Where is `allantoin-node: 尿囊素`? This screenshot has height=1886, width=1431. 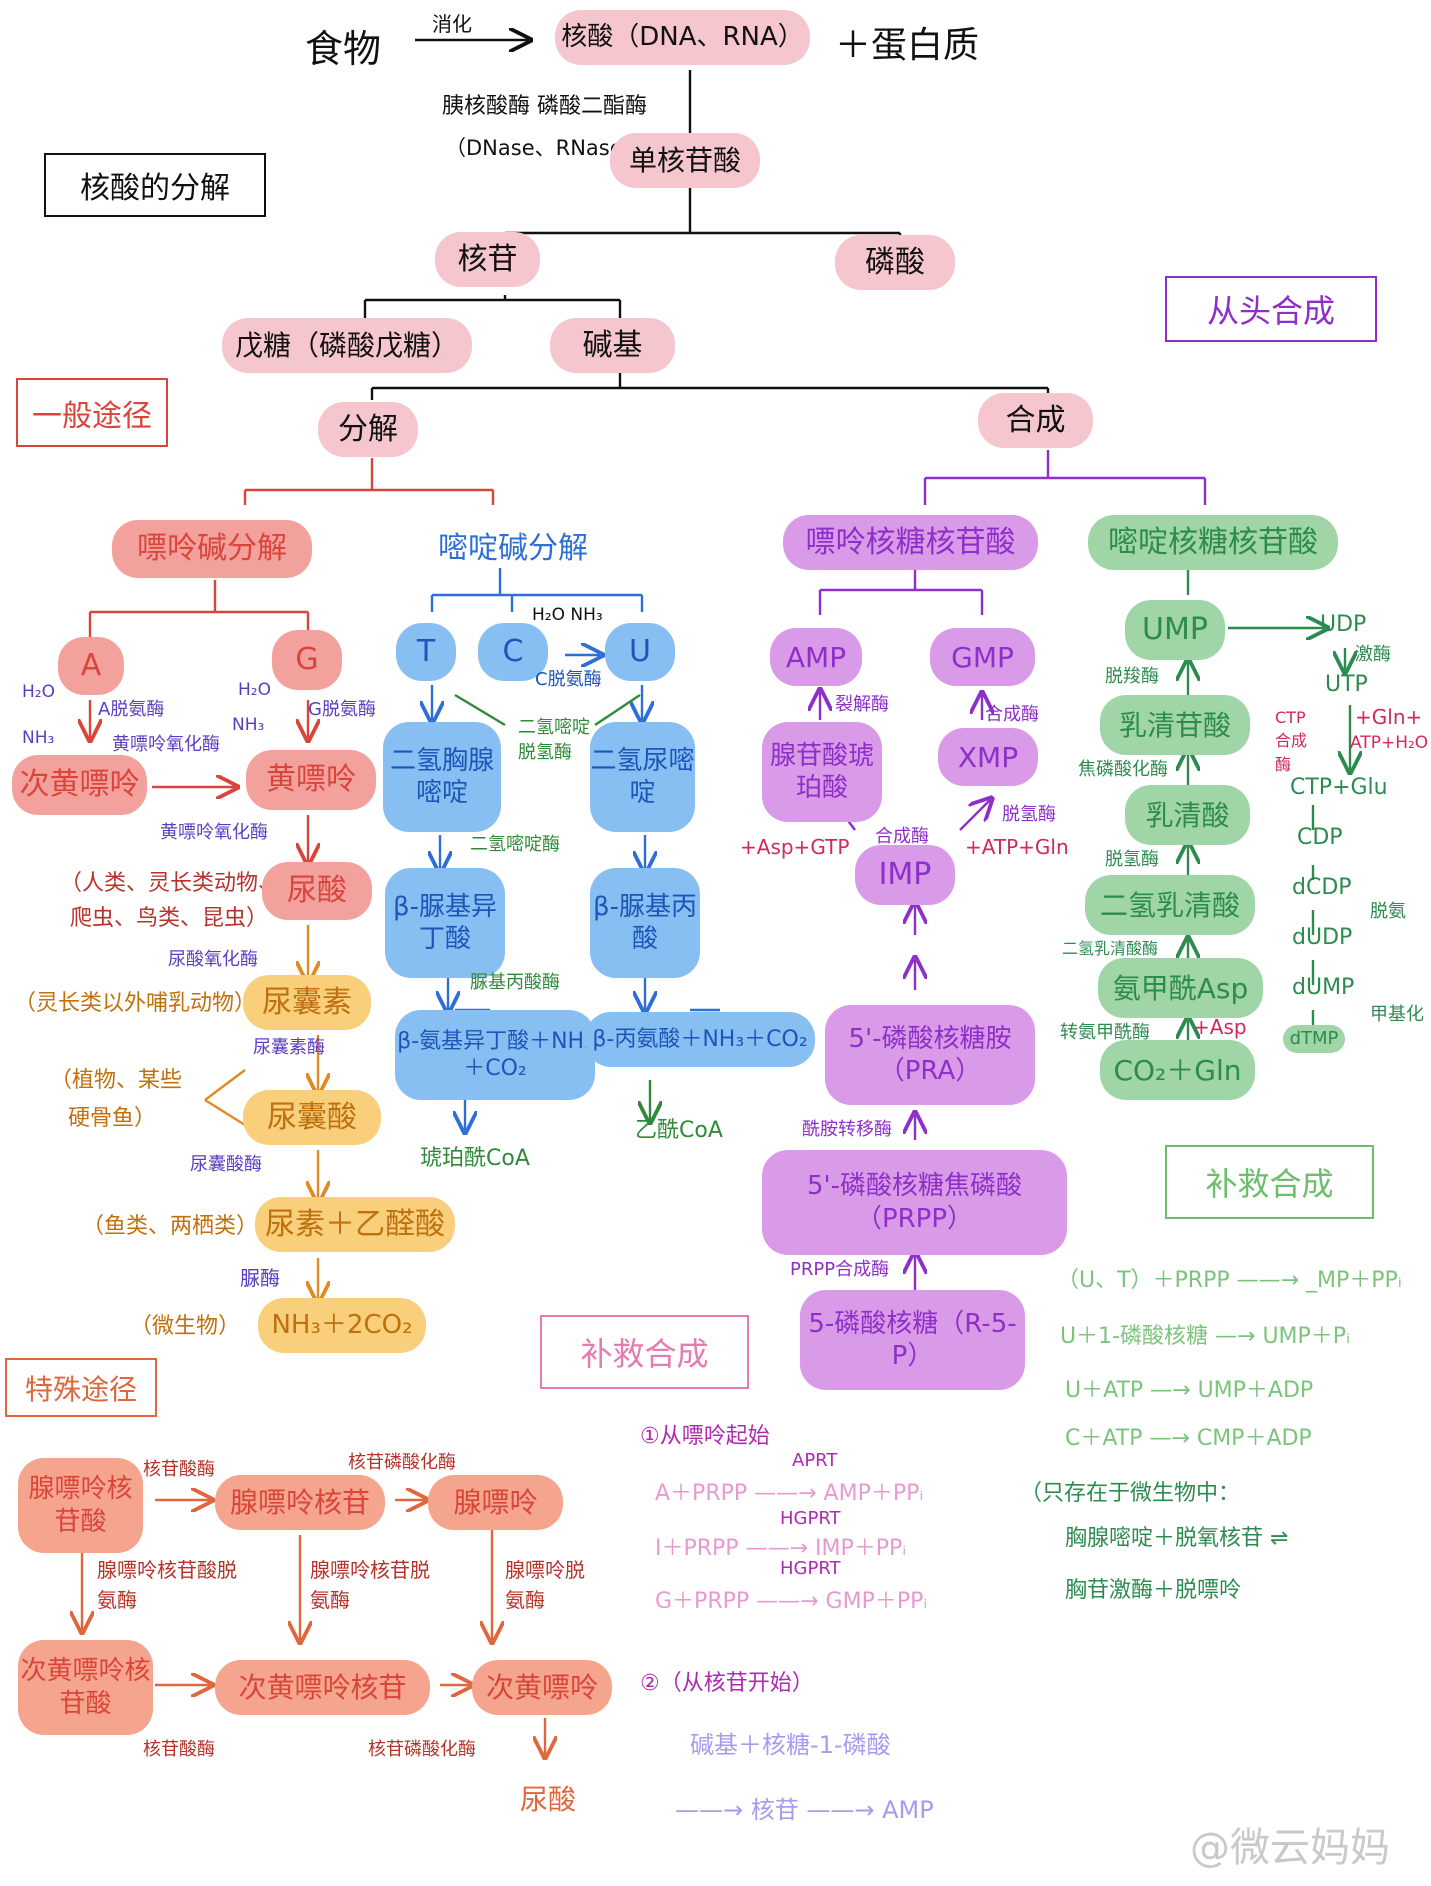 allantoin-node: 尿囊素 is located at coordinates (307, 1002).